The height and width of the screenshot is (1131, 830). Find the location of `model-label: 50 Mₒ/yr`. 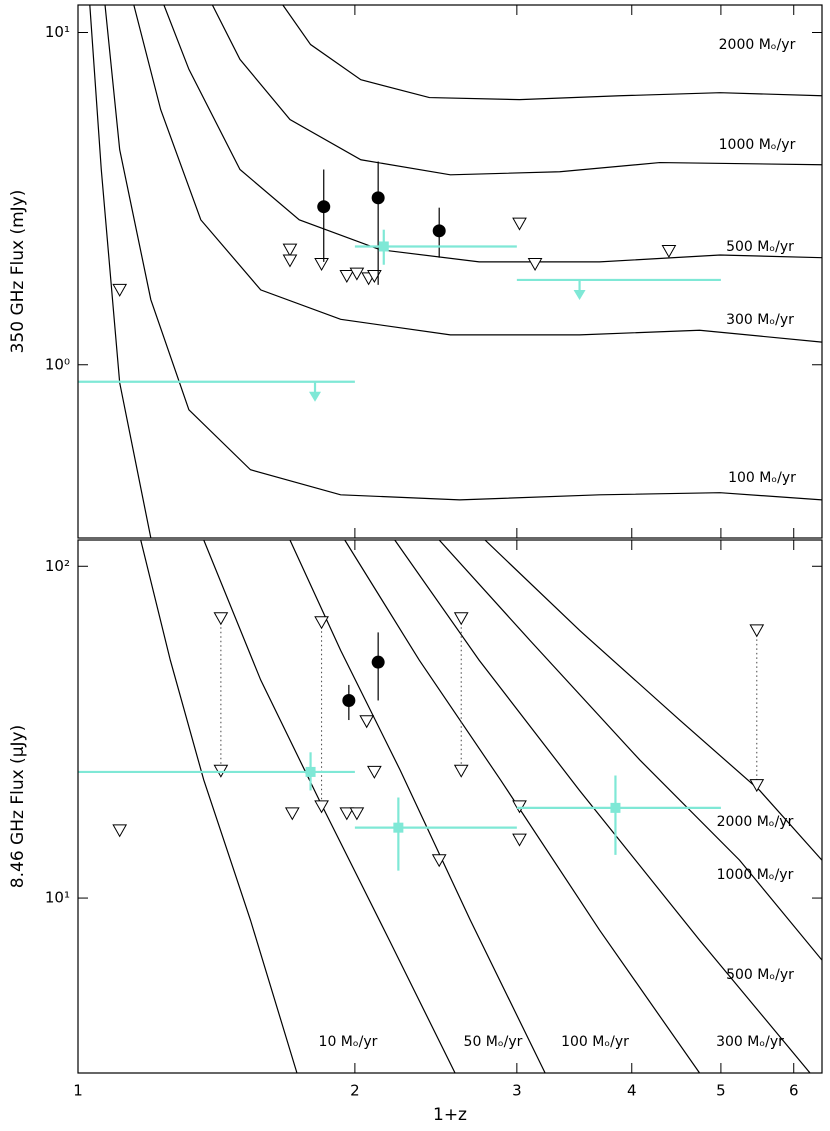

model-label: 50 Mₒ/yr is located at coordinates (493, 1042).